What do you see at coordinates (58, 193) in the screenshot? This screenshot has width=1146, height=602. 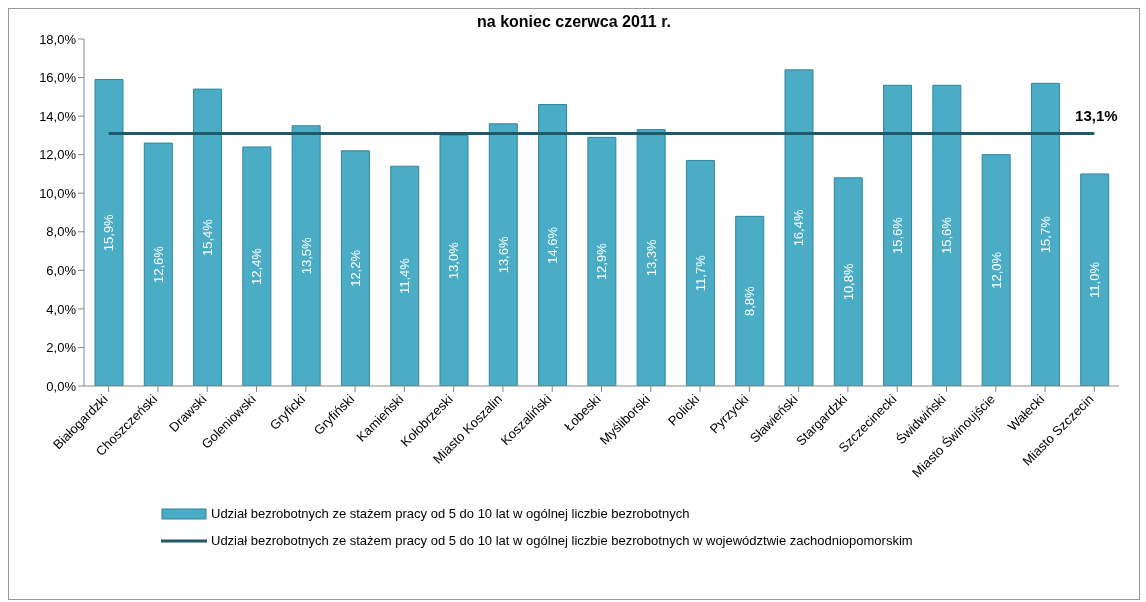 I see `y-tick-label: 10,0%` at bounding box center [58, 193].